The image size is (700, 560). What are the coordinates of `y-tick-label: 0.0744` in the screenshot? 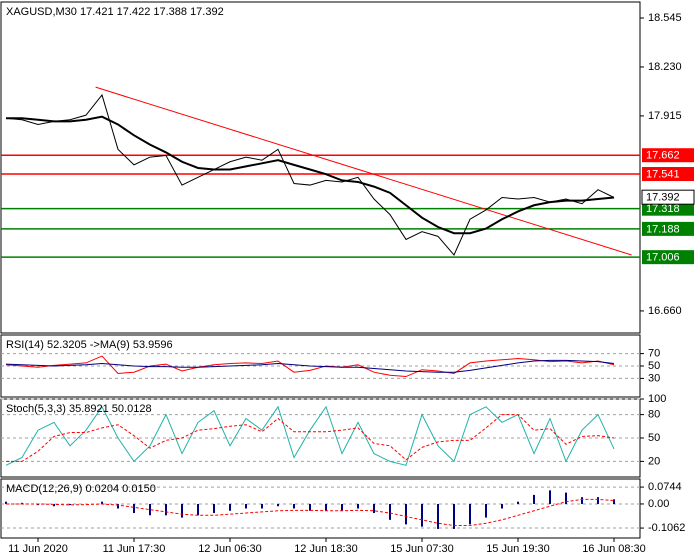 It's located at (665, 487).